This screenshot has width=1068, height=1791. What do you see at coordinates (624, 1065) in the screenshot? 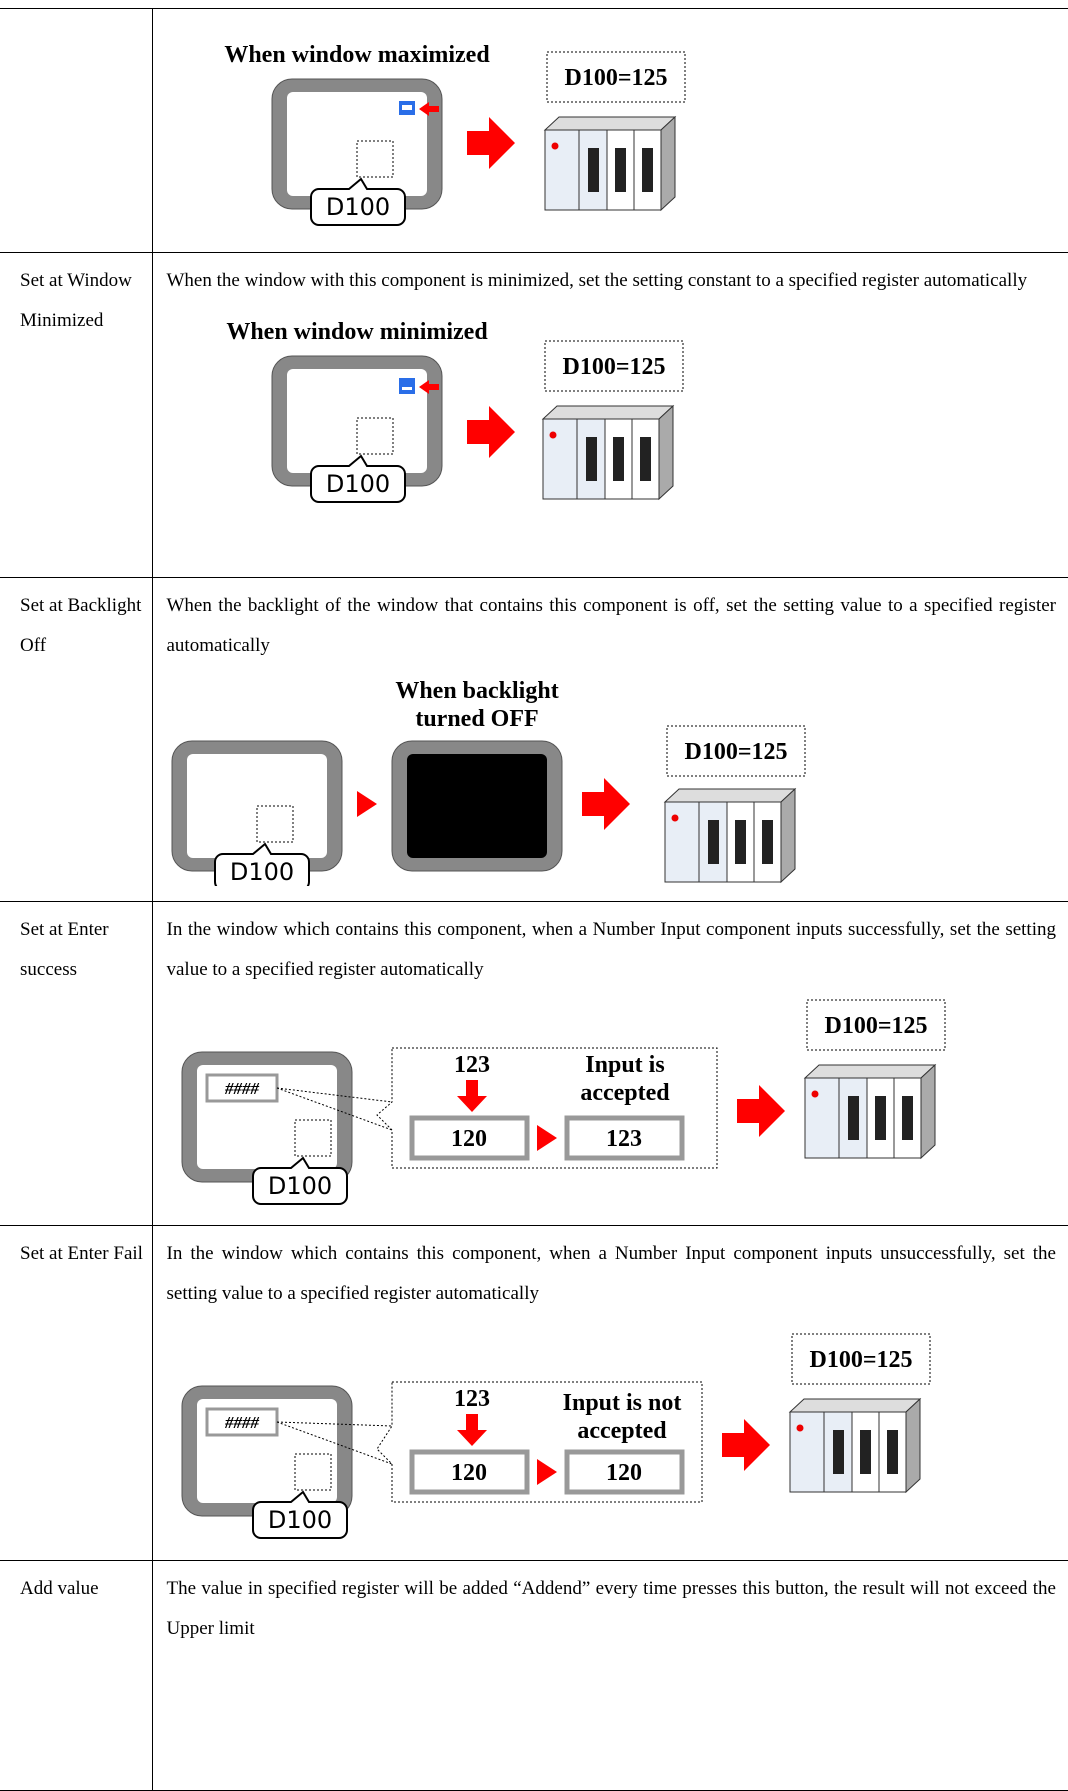
I see `status: Input is` at bounding box center [624, 1065].